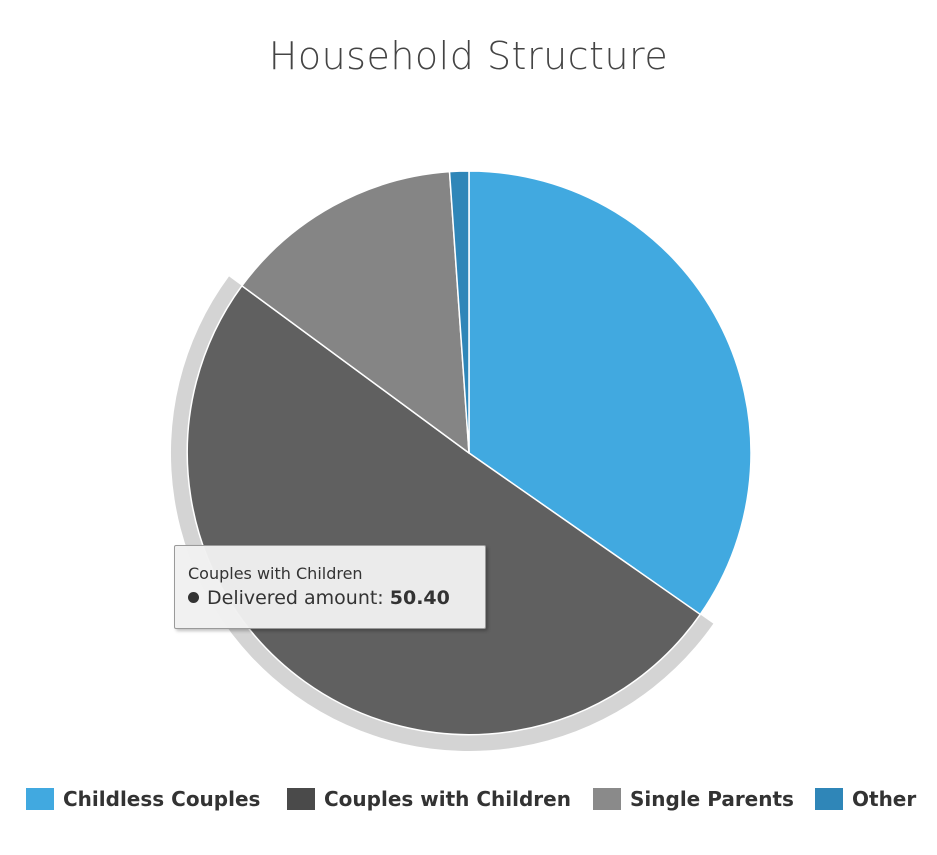  I want to click on tooltip-series-label: Delivered amount:, so click(295, 598).